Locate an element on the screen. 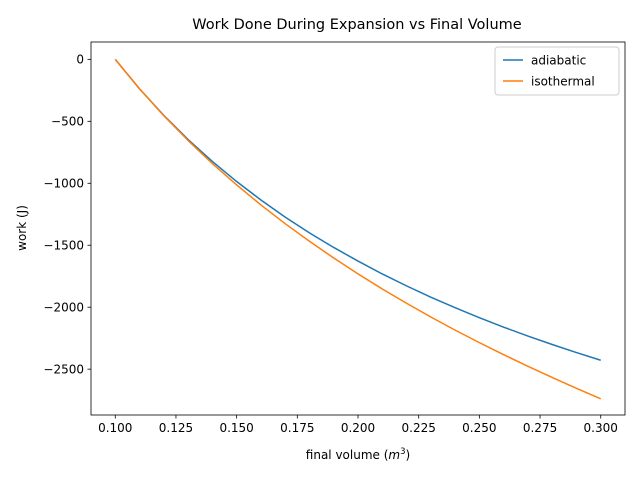 Image resolution: width=640 pixels, height=480 pixels. y-tick-label: 0 is located at coordinates (80, 60).